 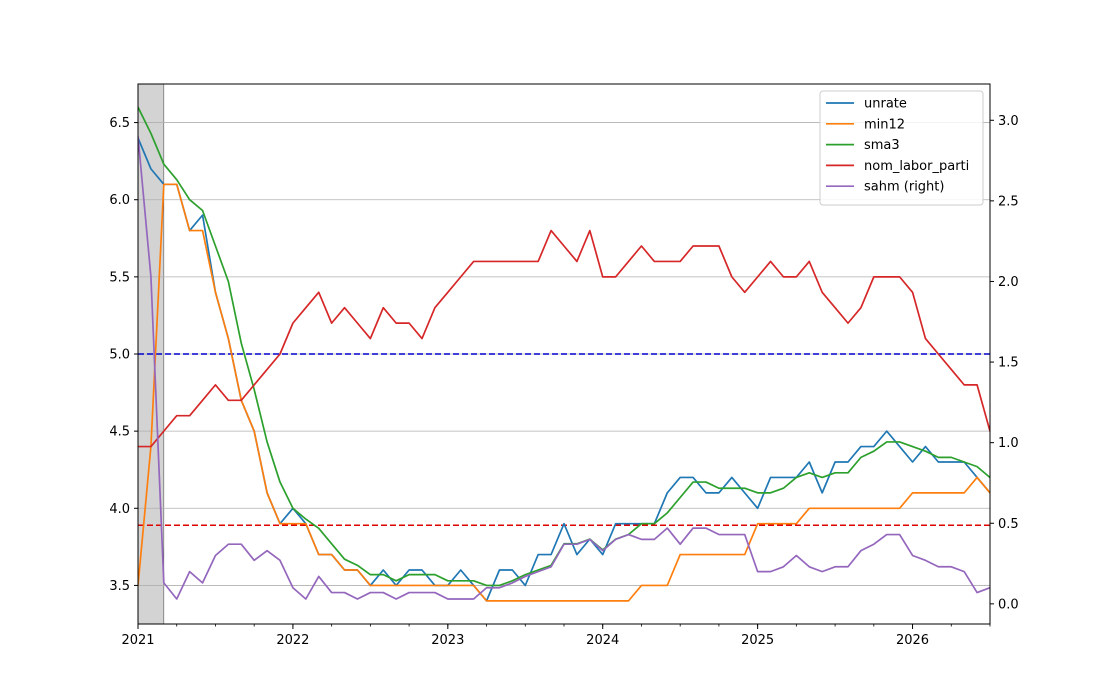 What do you see at coordinates (904, 187) in the screenshot?
I see `legend-label: sahm (right)` at bounding box center [904, 187].